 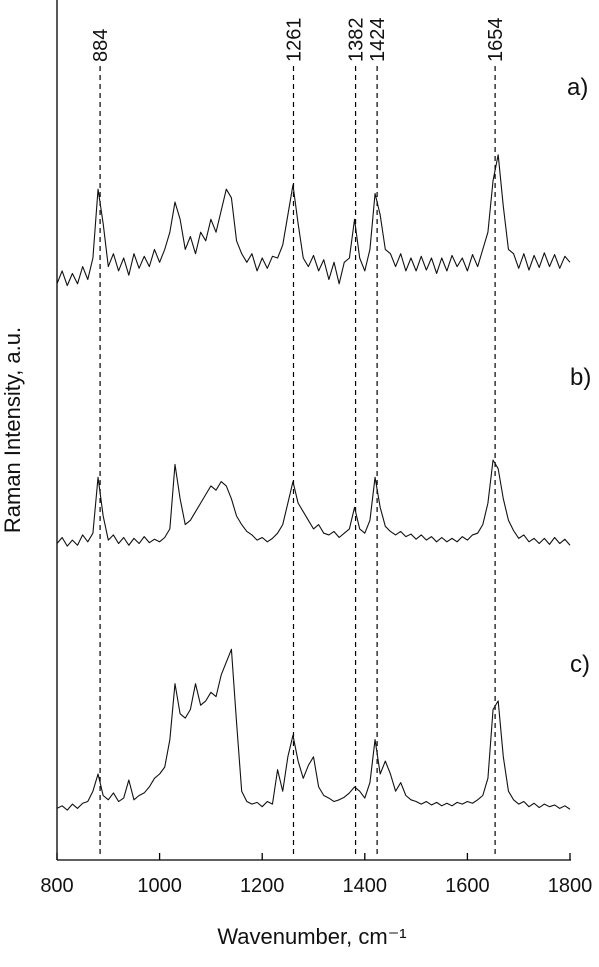 What do you see at coordinates (294, 40) in the screenshot?
I see `peak-label: 1261` at bounding box center [294, 40].